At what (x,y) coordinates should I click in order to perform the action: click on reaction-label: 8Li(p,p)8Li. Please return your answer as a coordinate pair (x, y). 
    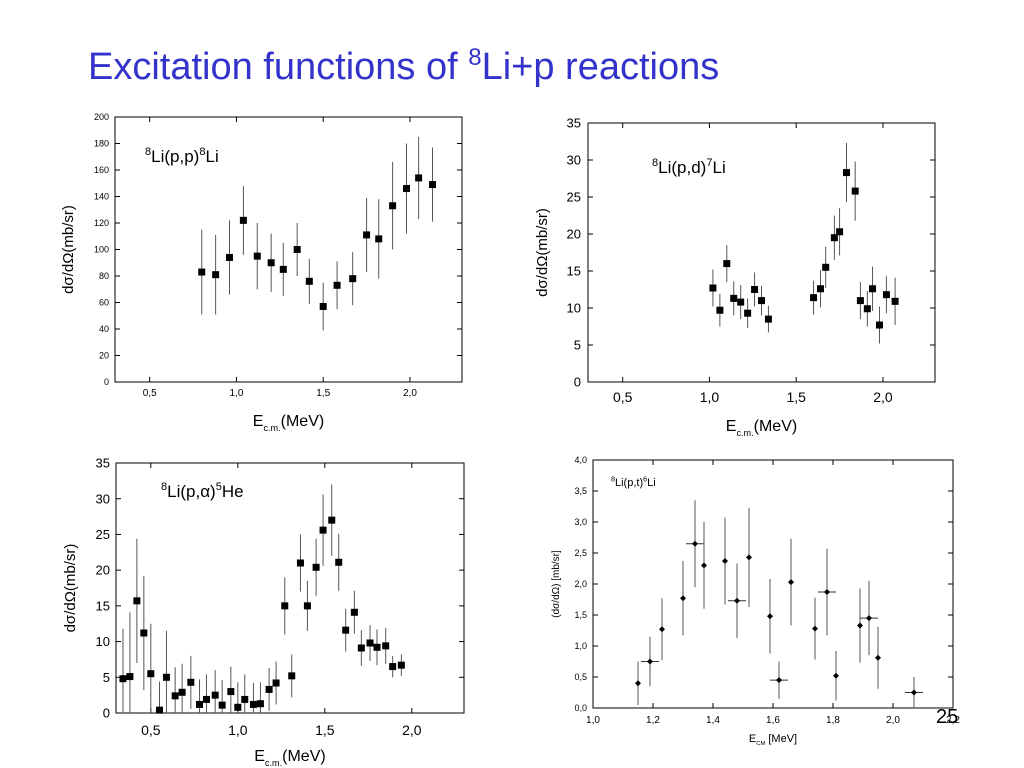
    Looking at the image, I should click on (182, 156).